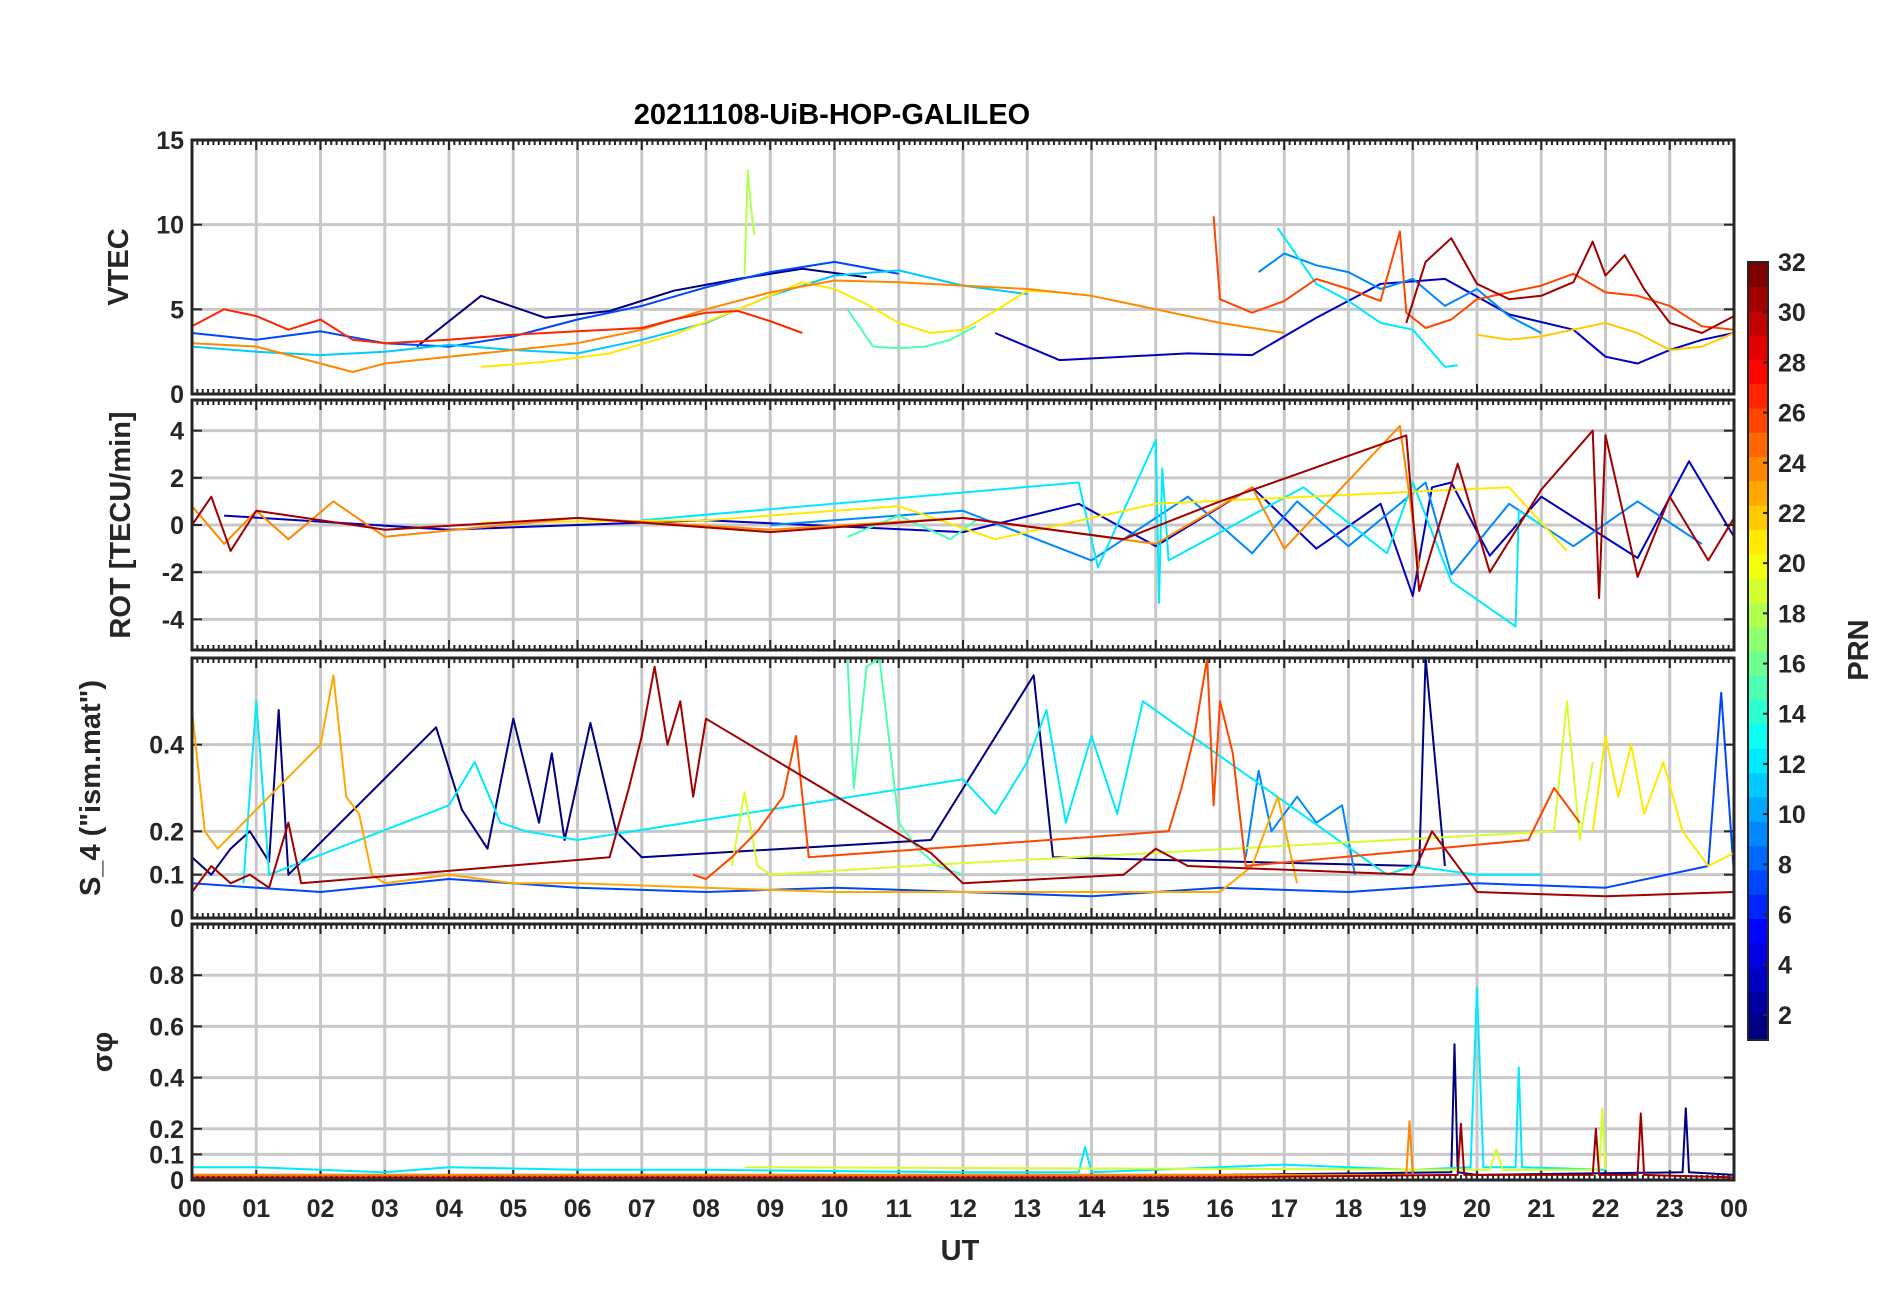 This screenshot has width=1902, height=1292. I want to click on x-tick-label: 04, so click(449, 1209).